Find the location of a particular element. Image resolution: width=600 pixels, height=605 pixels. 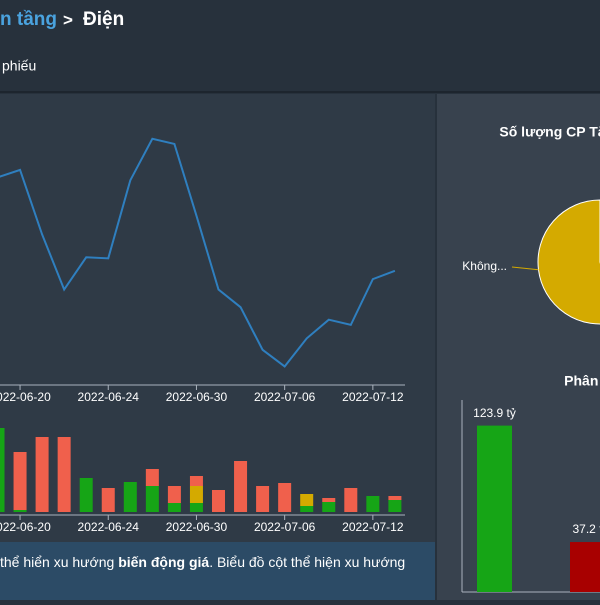

caption-text: . Biểu đồ cột thể hiện xu hướng is located at coordinates (307, 562).